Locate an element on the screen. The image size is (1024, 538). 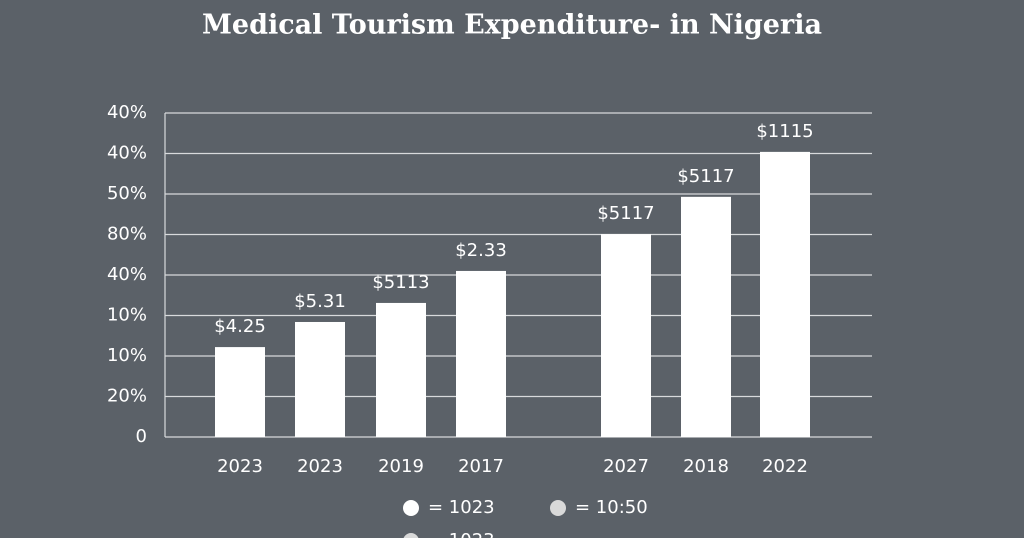
y-tick-label: 80% is located at coordinates (127, 234).